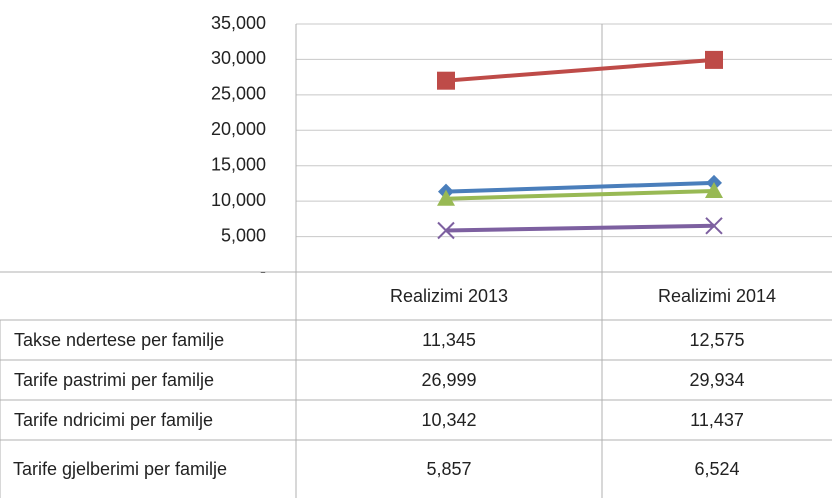 This screenshot has height=498, width=832. What do you see at coordinates (238, 58) in the screenshot?
I see `y-tick-label: 30,000` at bounding box center [238, 58].